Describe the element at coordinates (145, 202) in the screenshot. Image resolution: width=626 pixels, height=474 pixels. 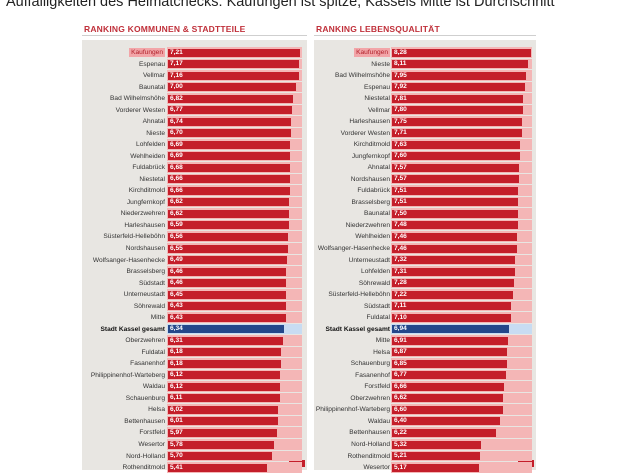
I see `category-label: Jungfernkopf` at that location.